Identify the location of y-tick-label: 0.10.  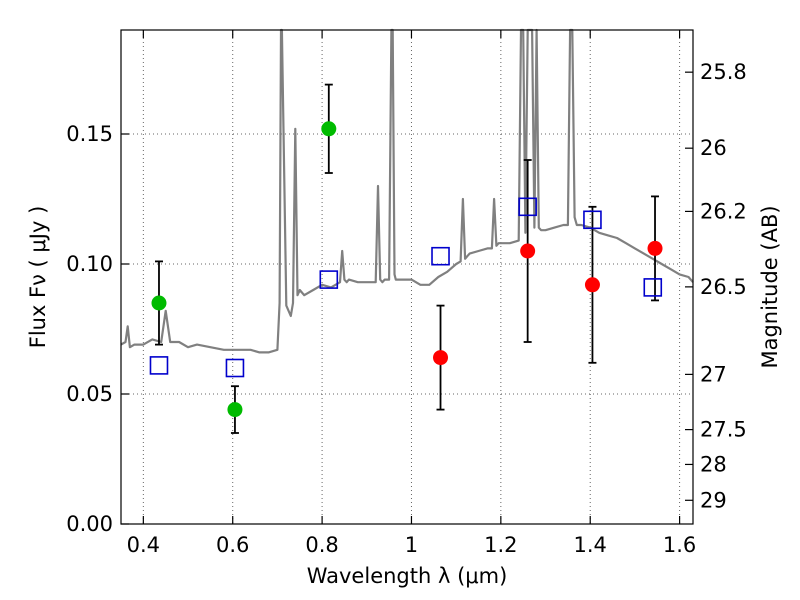
(89, 264).